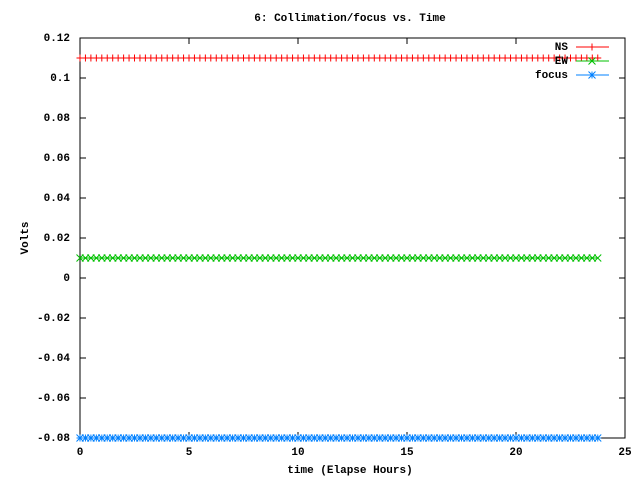  Describe the element at coordinates (562, 48) in the screenshot. I see `legend-label: NS` at that location.